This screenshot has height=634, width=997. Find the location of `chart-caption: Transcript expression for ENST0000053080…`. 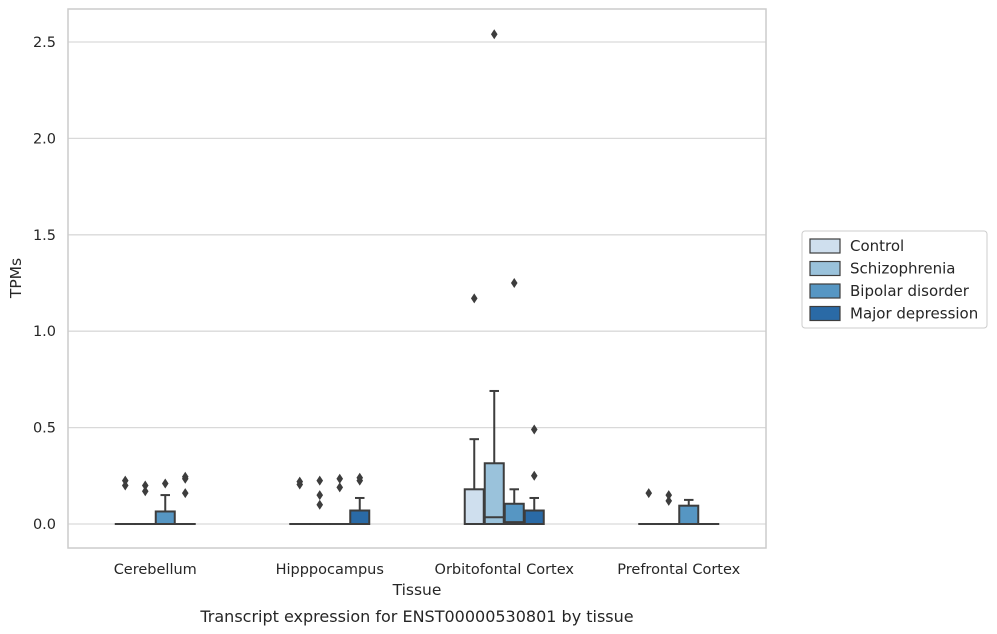

chart-caption: Transcript expression for ENST0000053080… is located at coordinates (416, 616).